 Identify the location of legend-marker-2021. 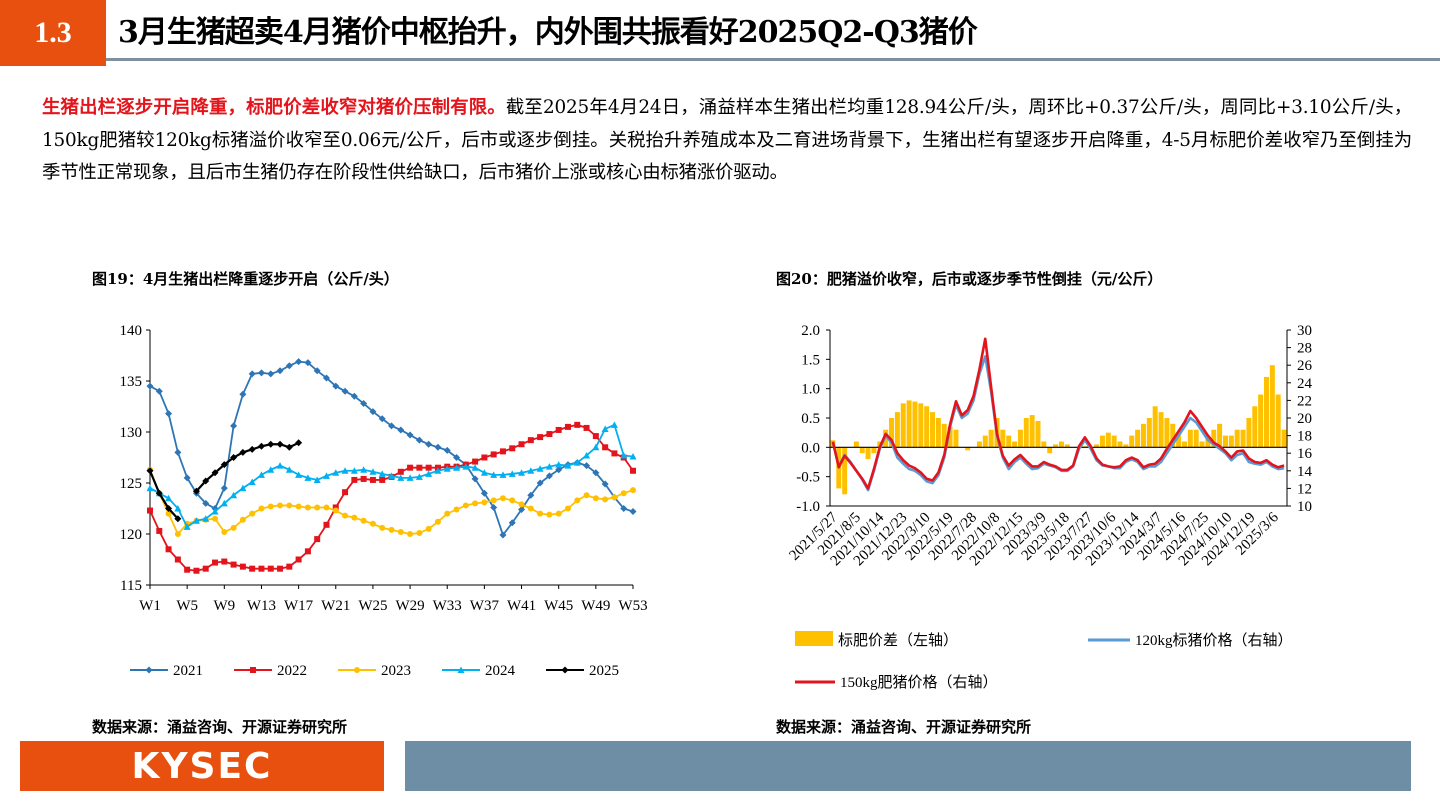
(149, 670).